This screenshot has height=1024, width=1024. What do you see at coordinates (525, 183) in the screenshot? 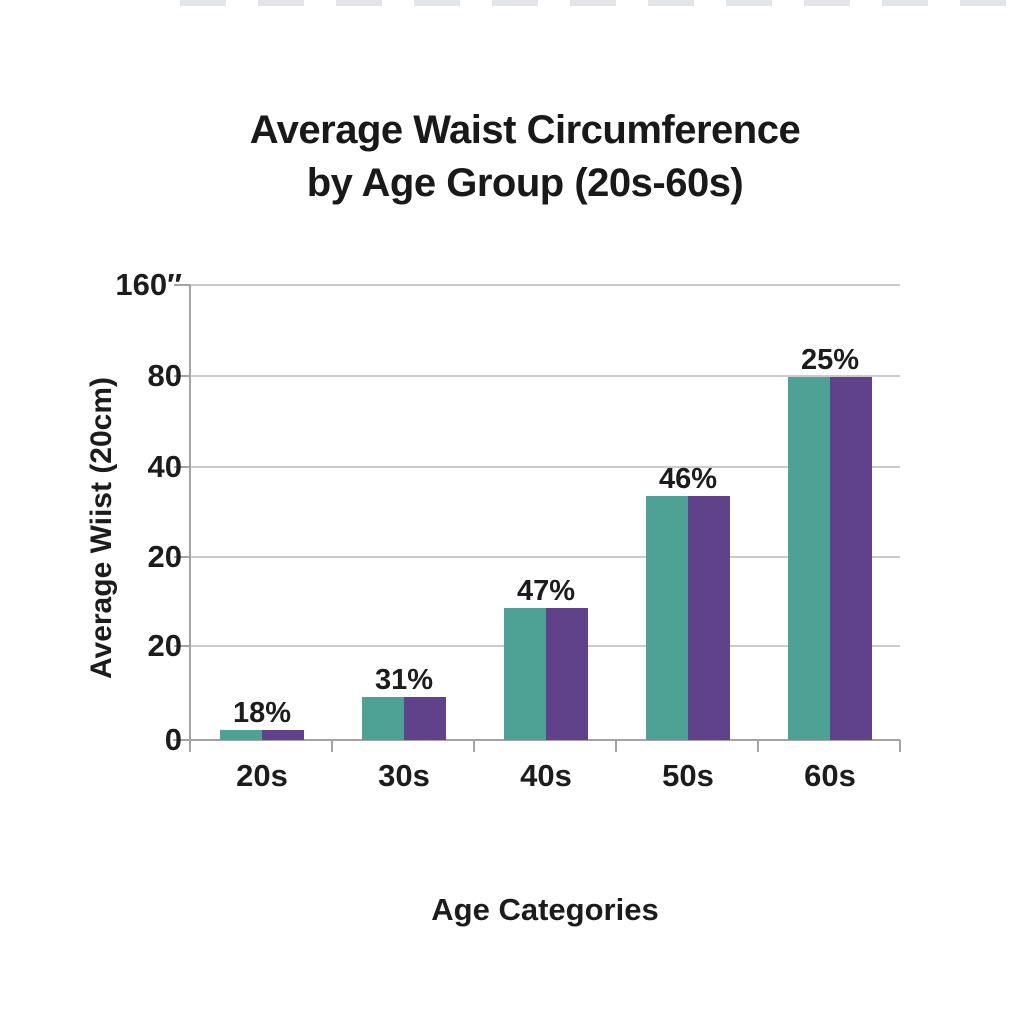
I see `chart-title-line-2: by Age Group (20s-60s)` at bounding box center [525, 183].